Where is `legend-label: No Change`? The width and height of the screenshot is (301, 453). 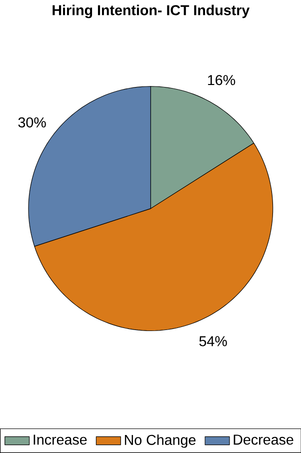
legend-label: No Change is located at coordinates (160, 441).